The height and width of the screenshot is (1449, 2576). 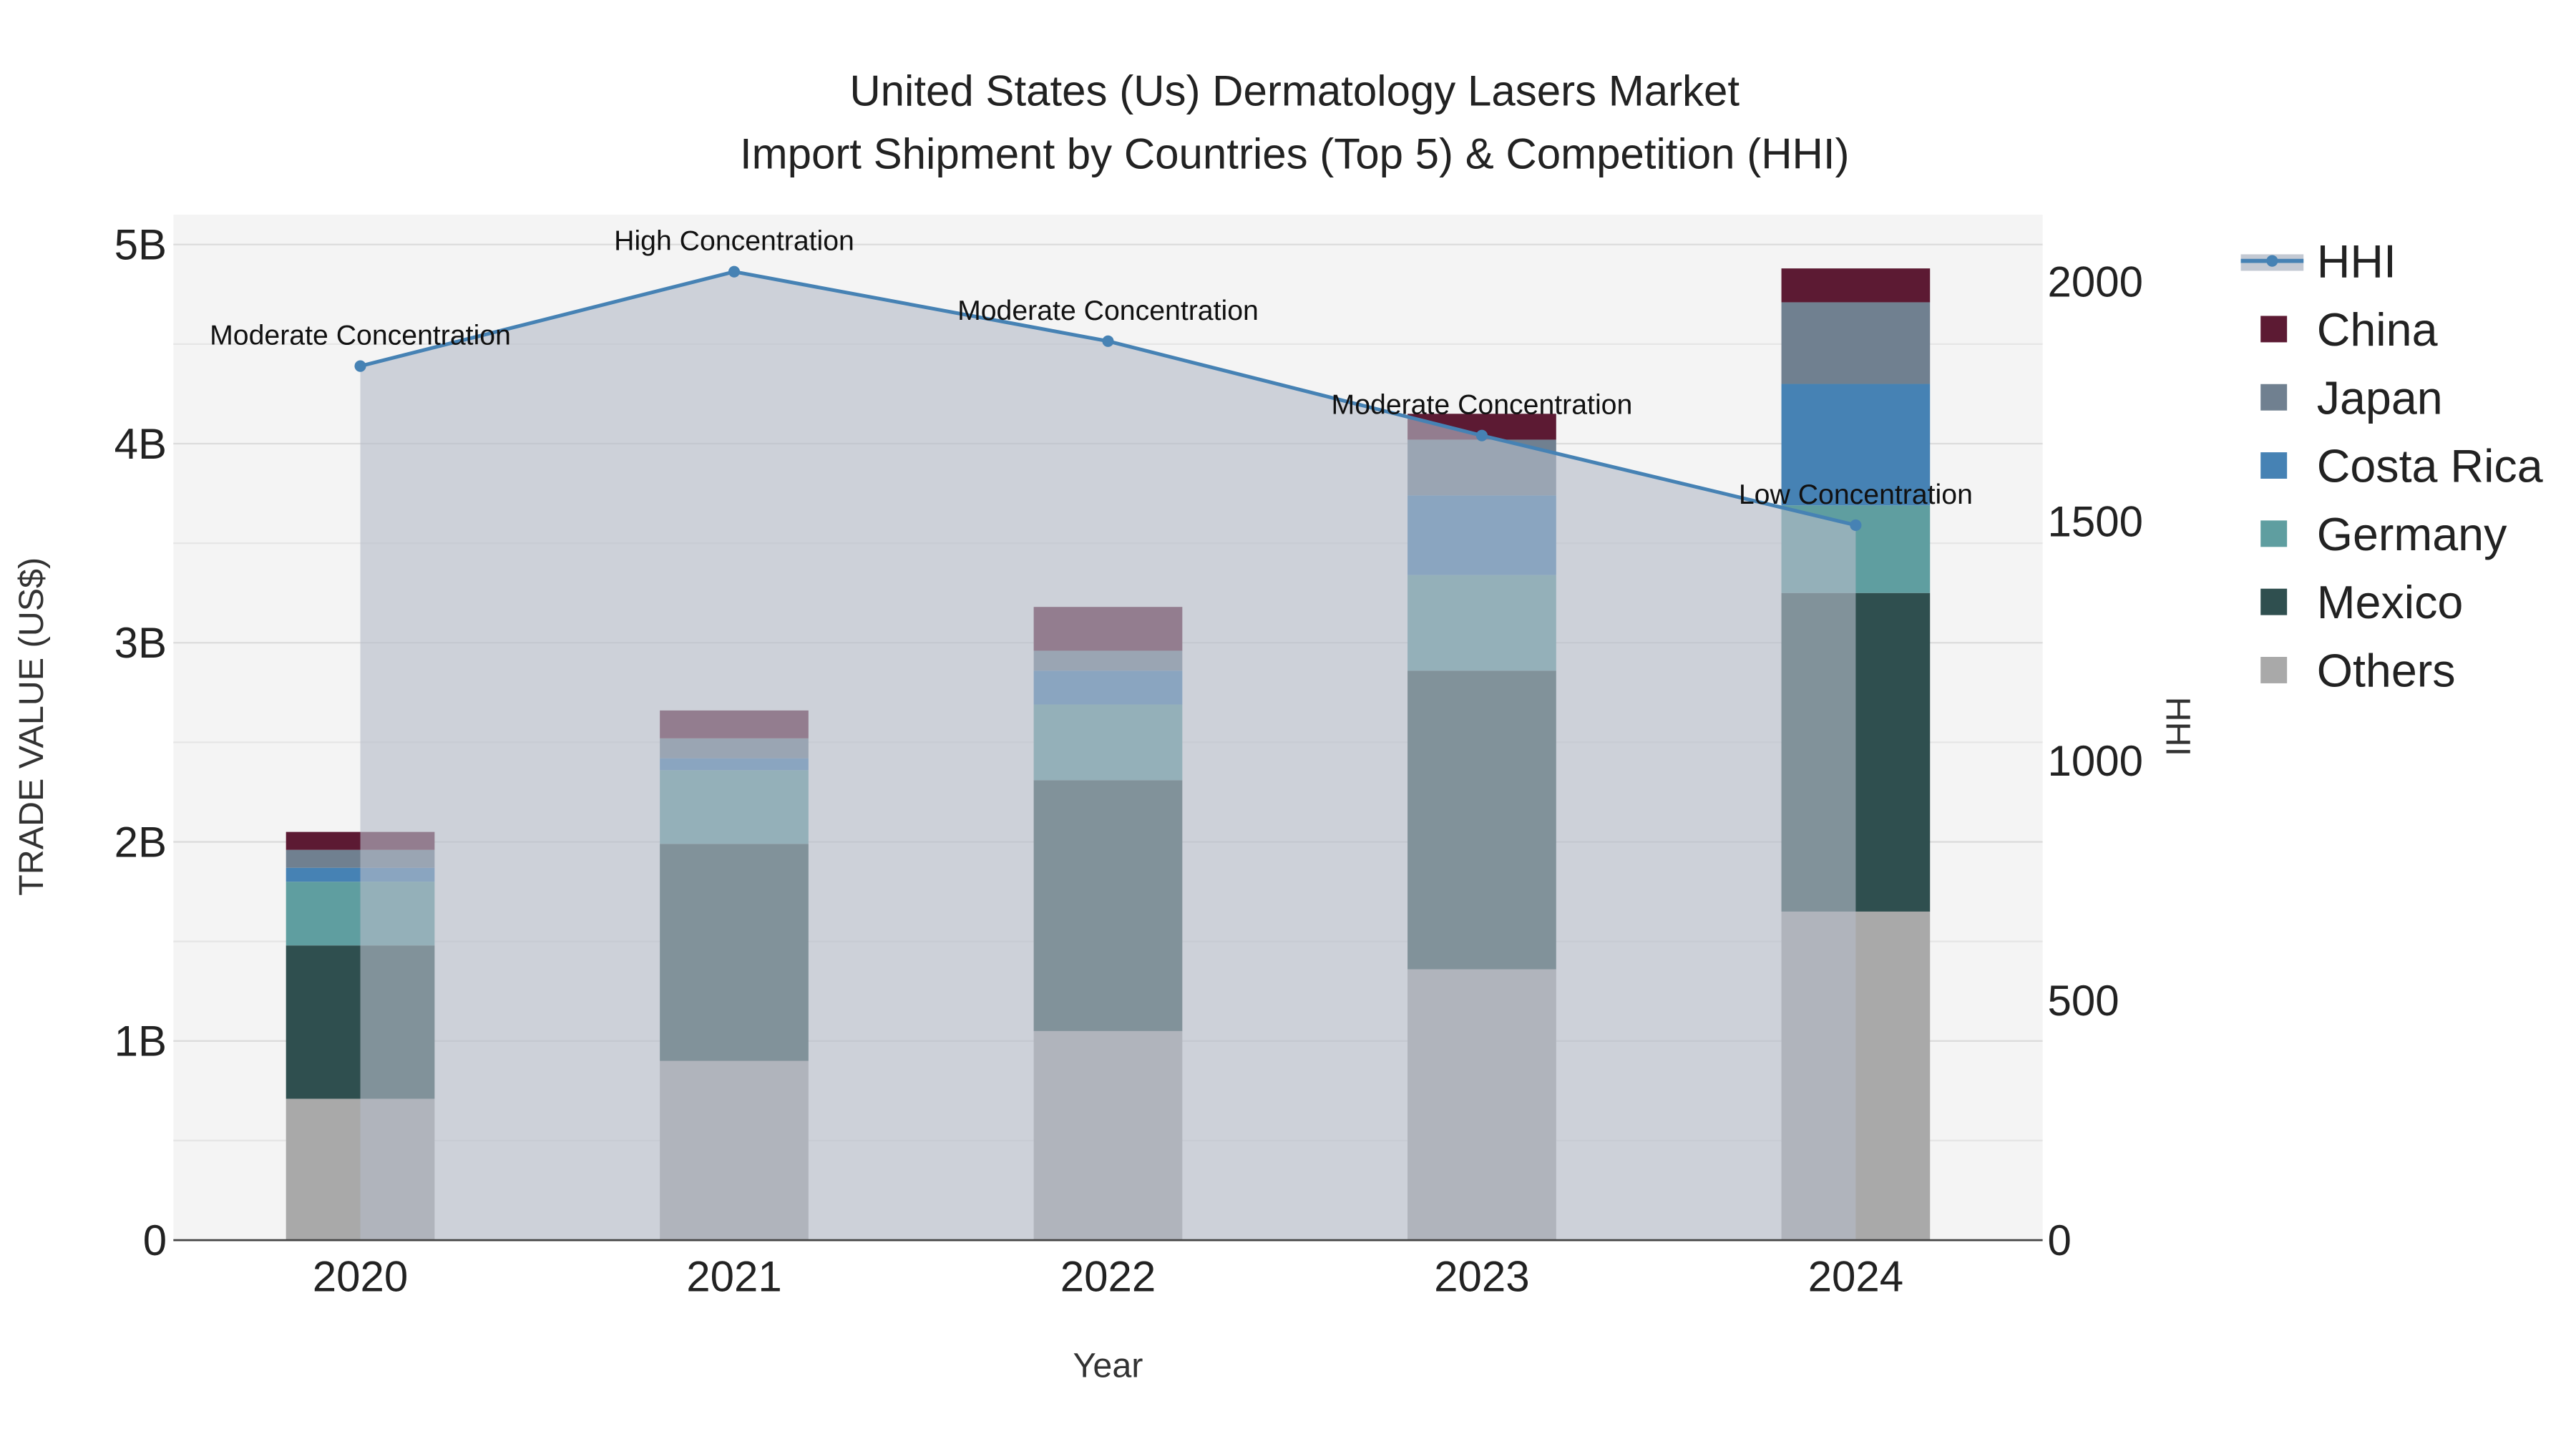 What do you see at coordinates (2274, 329) in the screenshot?
I see `legend-swatch-china` at bounding box center [2274, 329].